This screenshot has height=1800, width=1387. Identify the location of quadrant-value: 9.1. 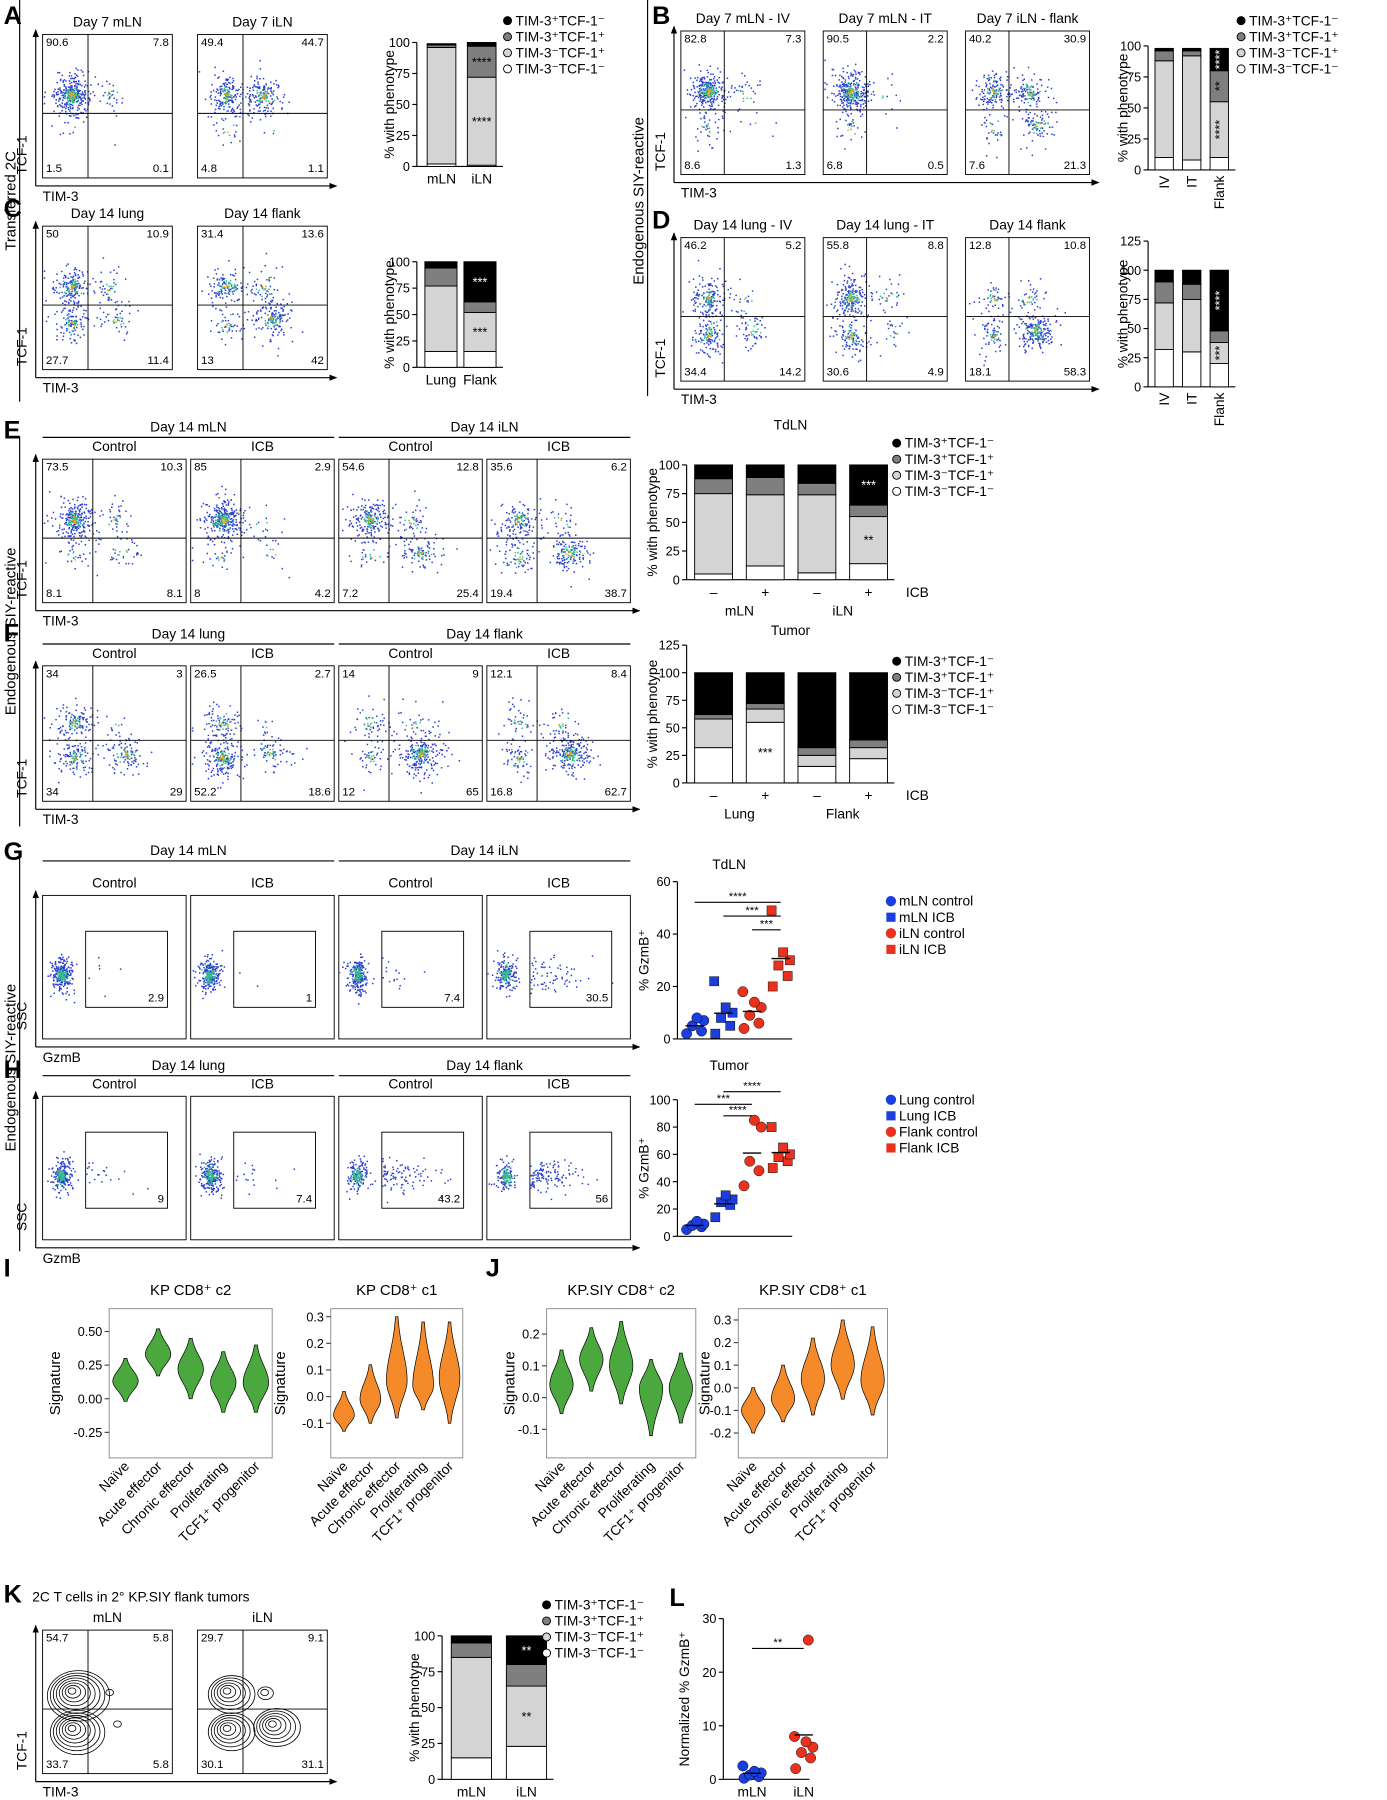
(316, 1639).